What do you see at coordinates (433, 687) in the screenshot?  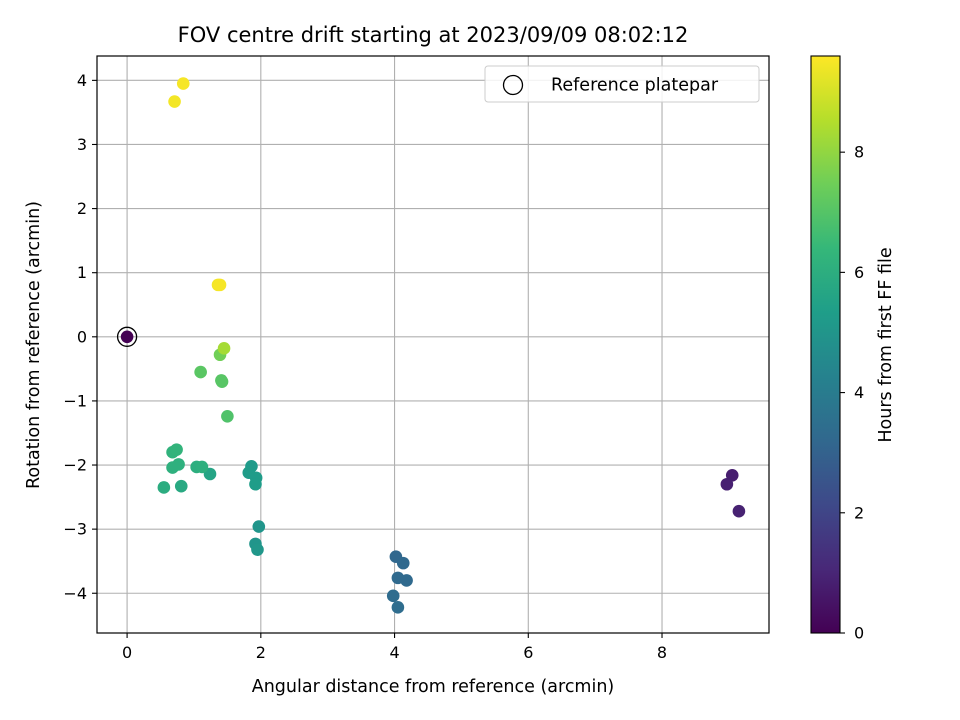 I see `x-axis-label: Angular distance from reference (arcmin)` at bounding box center [433, 687].